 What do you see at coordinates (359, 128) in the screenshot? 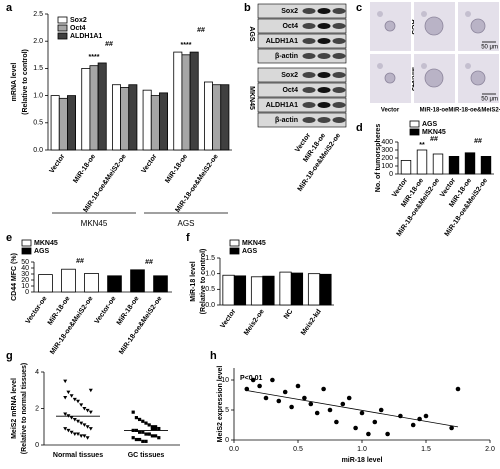
I see `panel-label: d` at bounding box center [359, 128].